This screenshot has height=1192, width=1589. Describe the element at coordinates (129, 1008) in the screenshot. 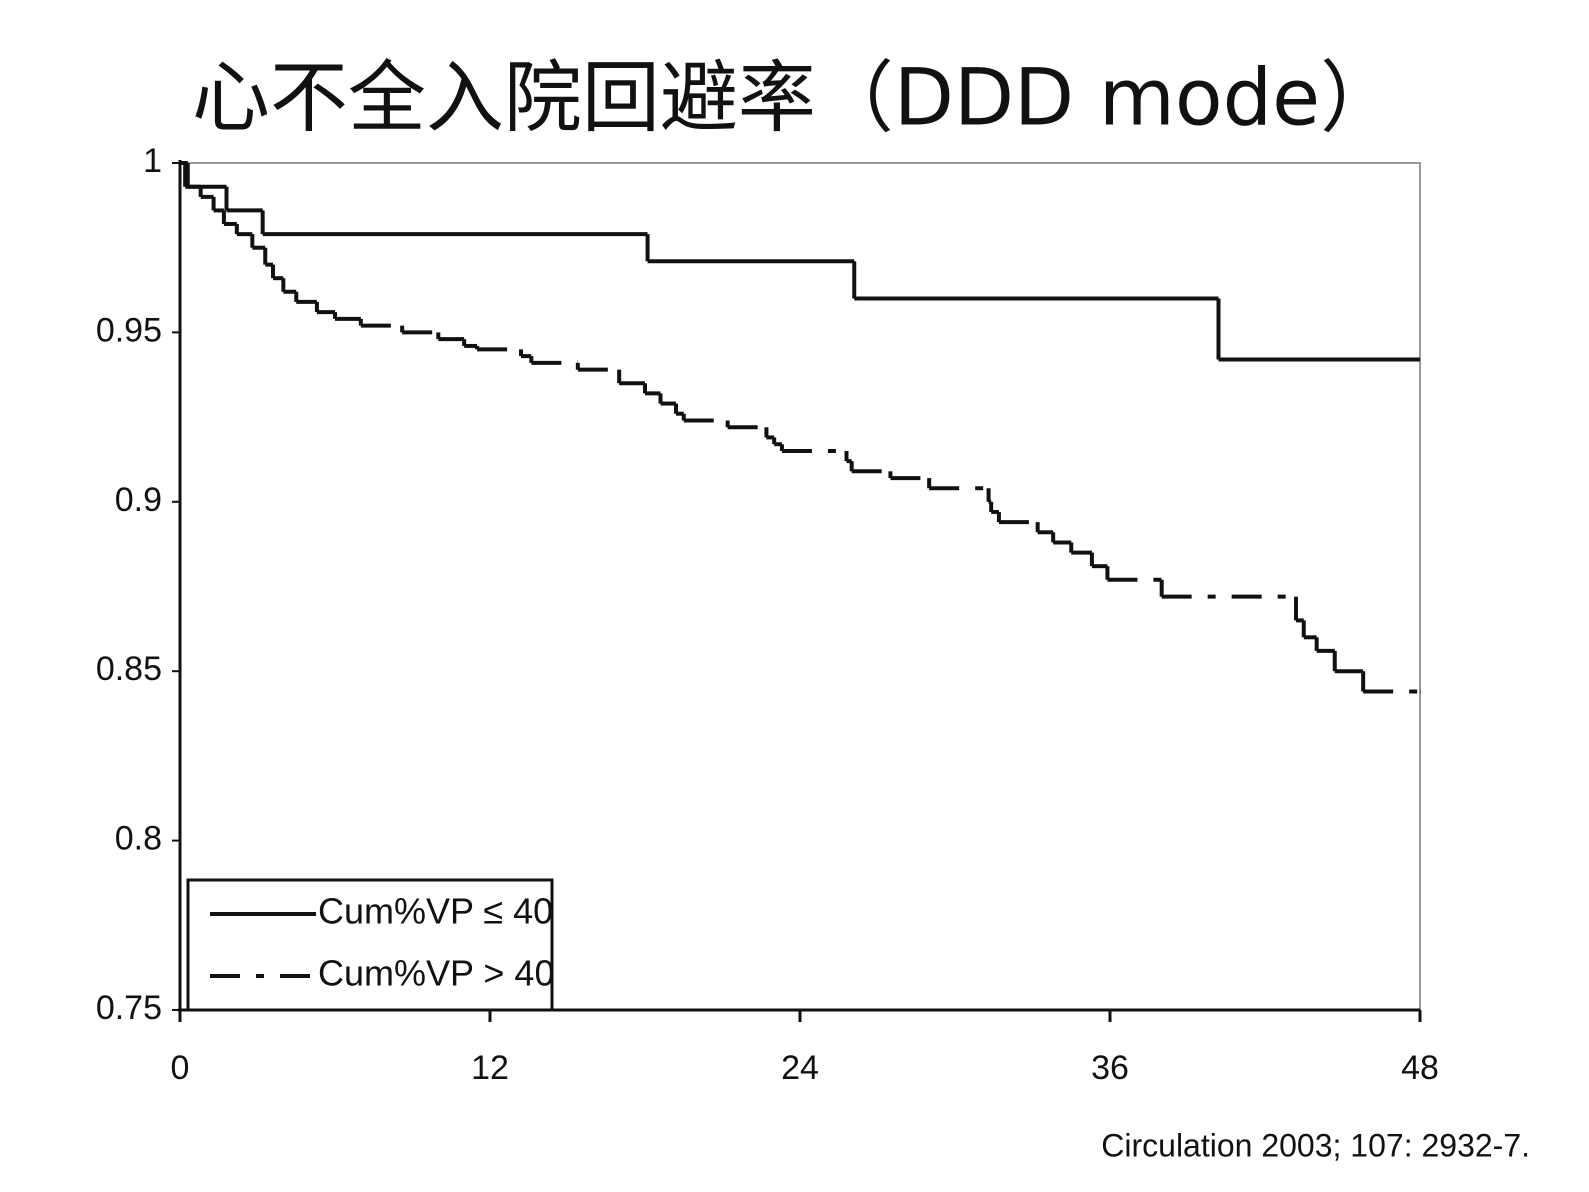

I see `y-tick-label: 0.75` at that location.